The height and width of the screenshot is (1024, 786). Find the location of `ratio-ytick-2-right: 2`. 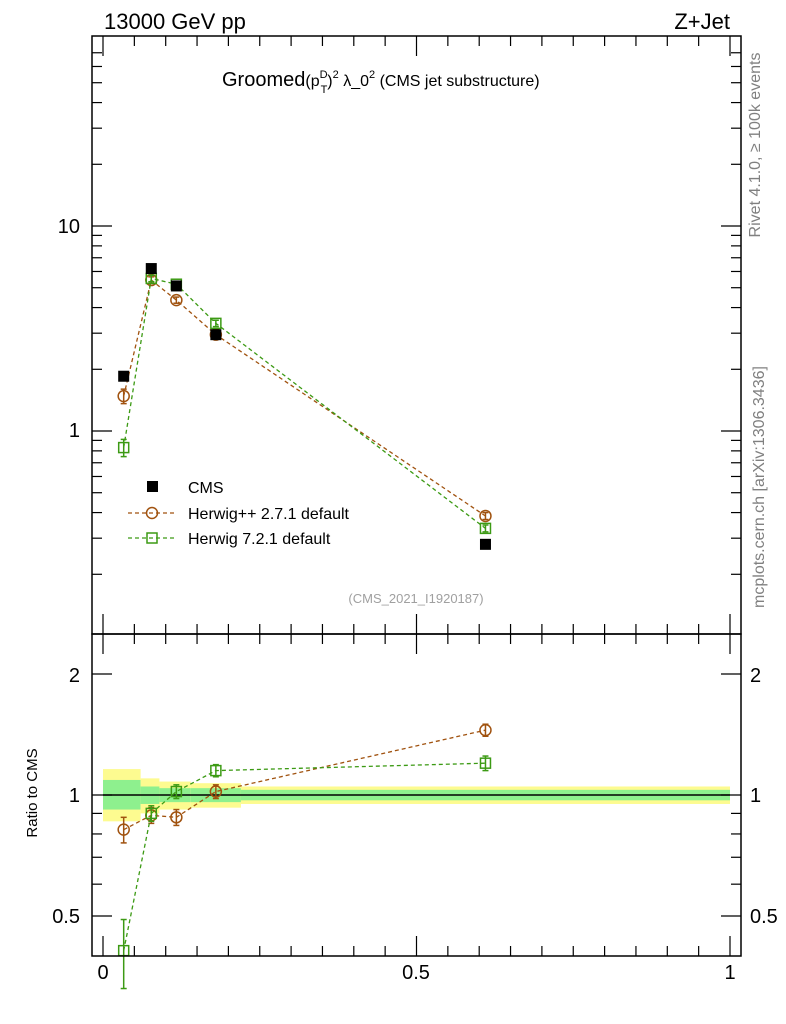

ratio-ytick-2-right: 2 is located at coordinates (755, 676).